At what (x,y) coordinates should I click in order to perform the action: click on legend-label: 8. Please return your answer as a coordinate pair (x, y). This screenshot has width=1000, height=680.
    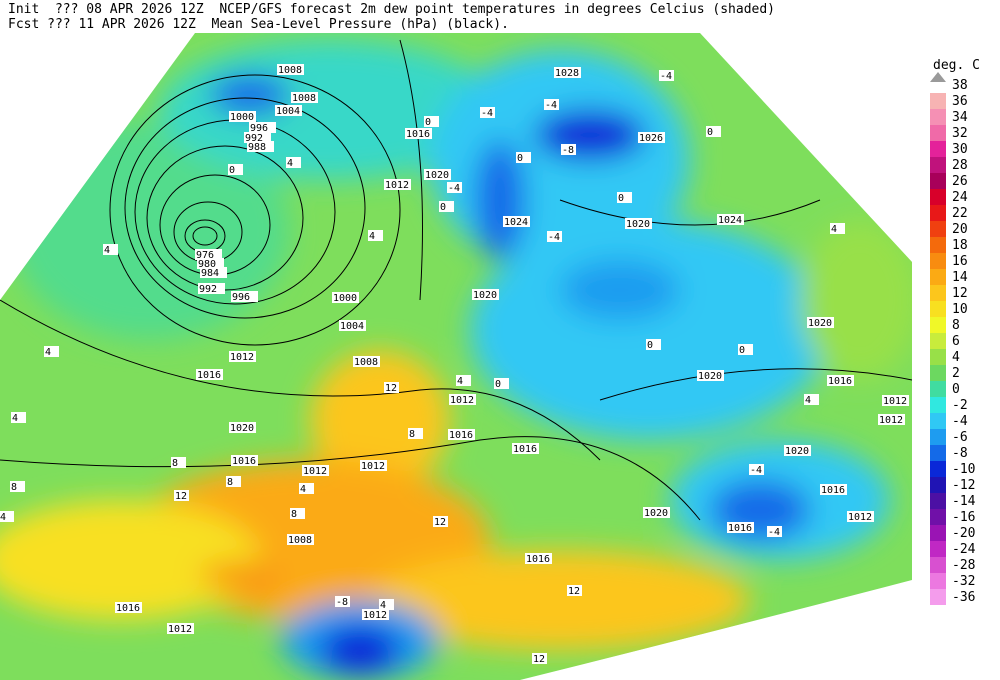
    Looking at the image, I should click on (956, 325).